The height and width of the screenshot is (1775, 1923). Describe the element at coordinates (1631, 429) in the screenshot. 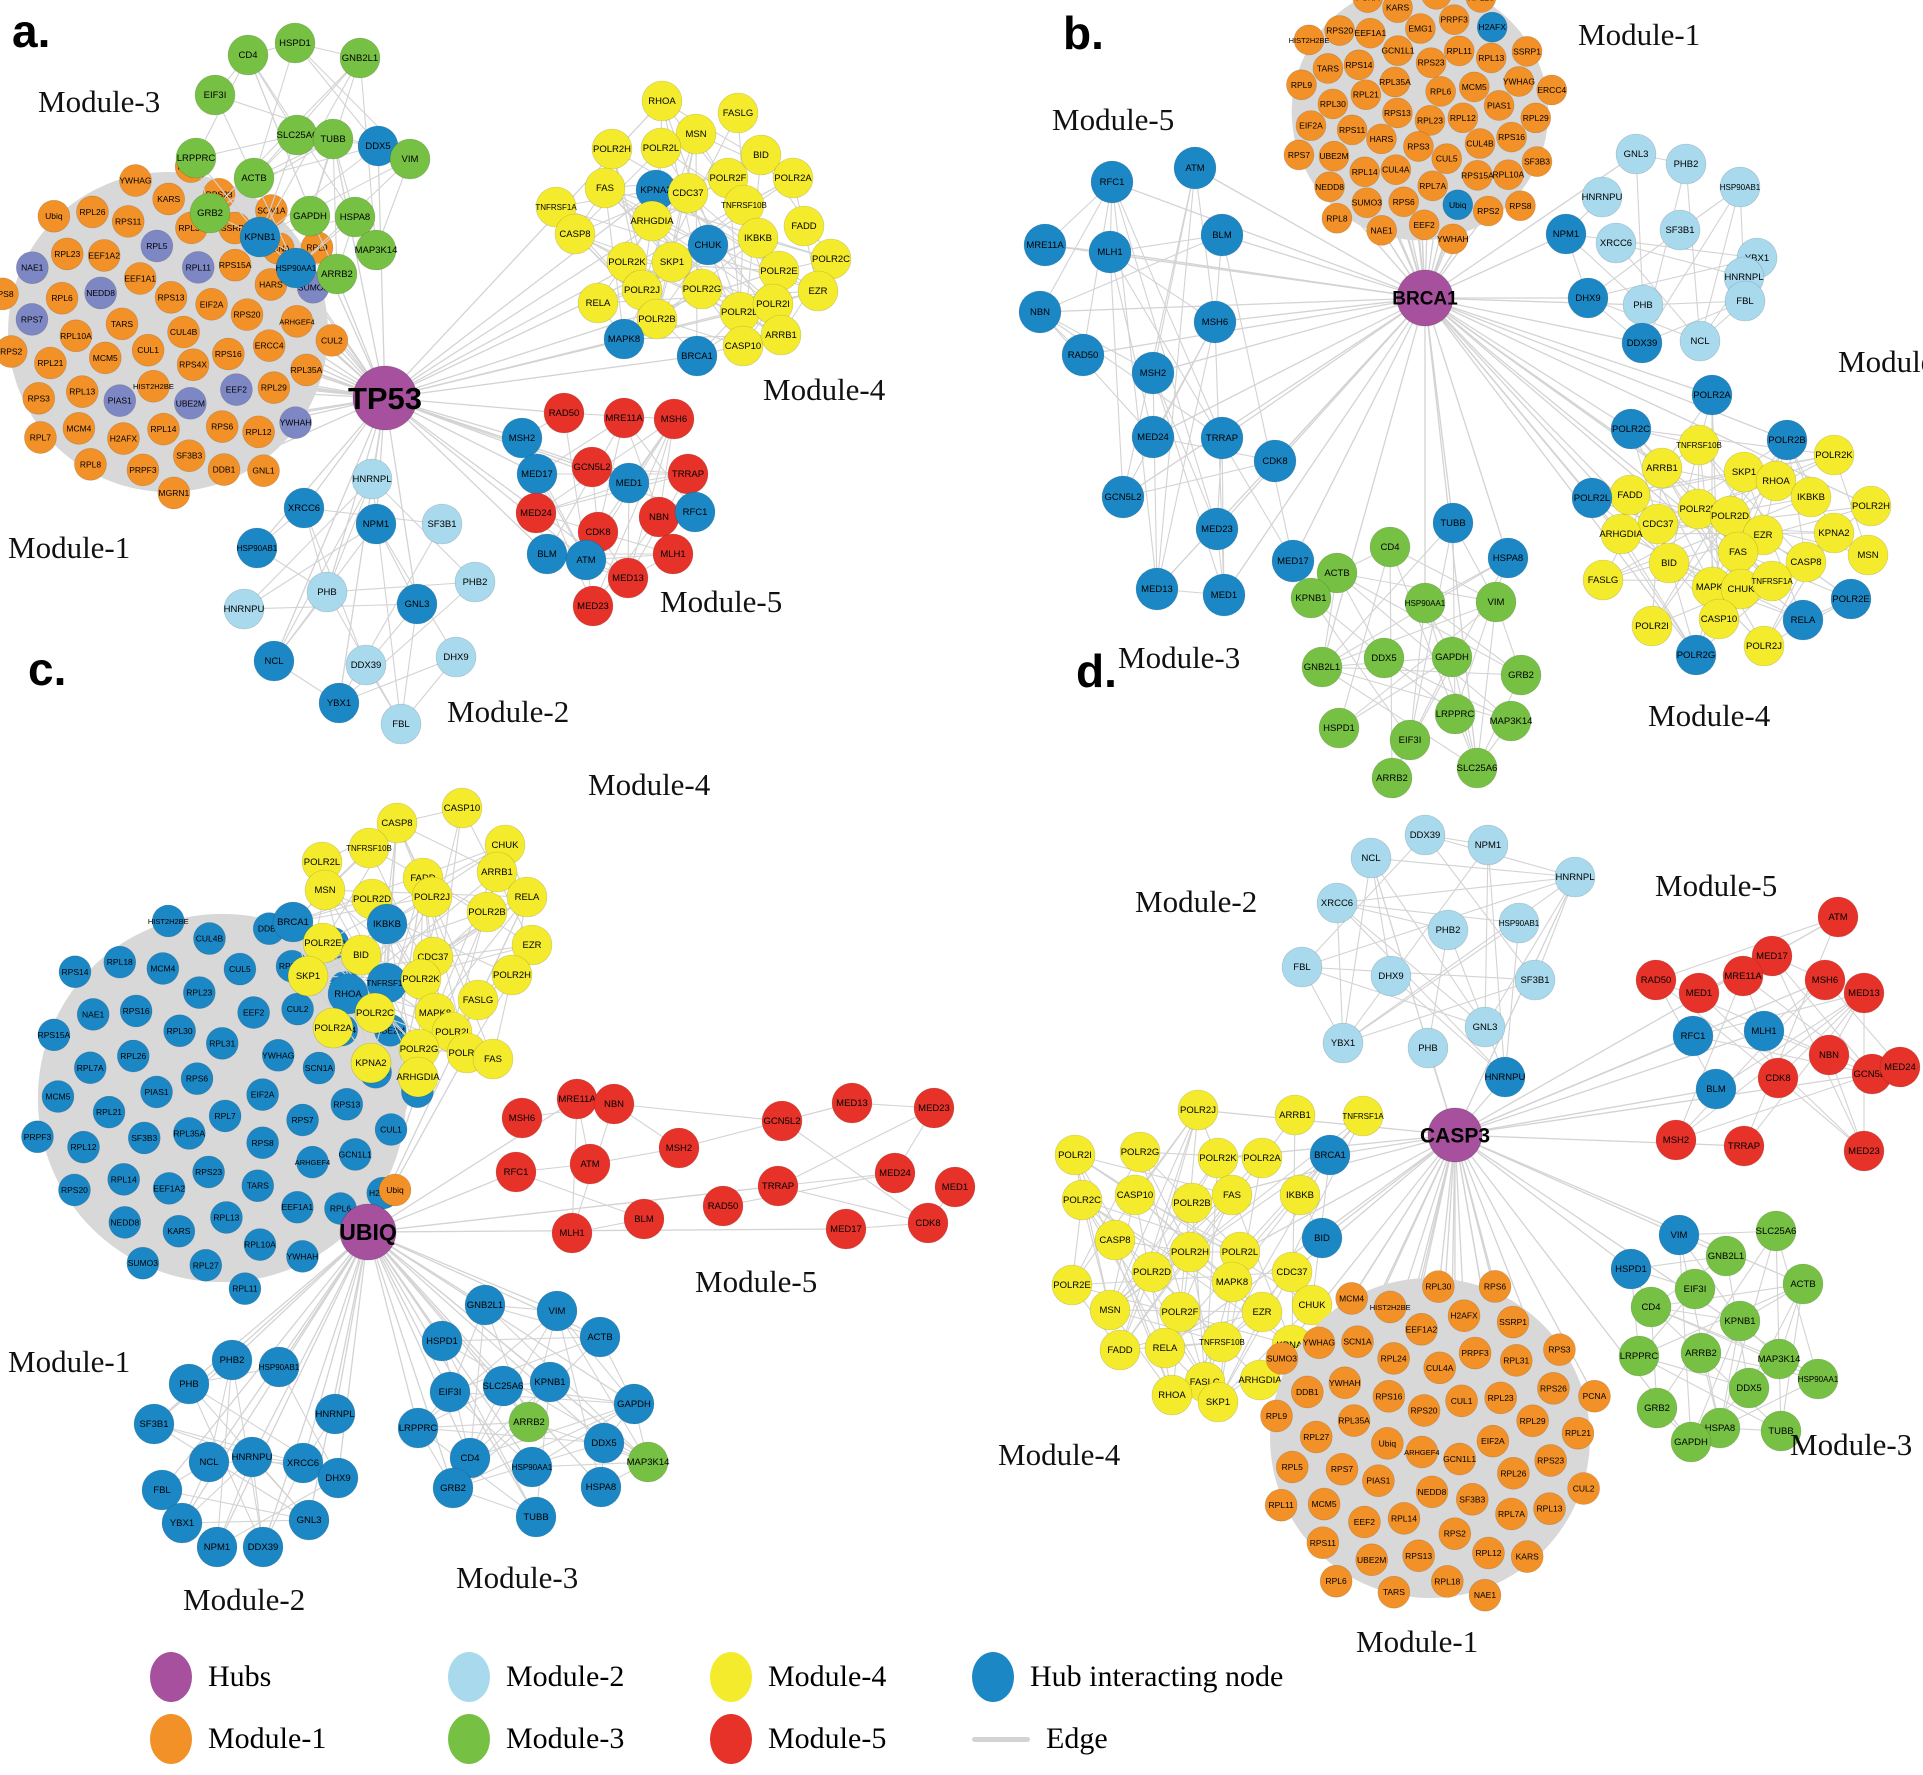

I see `node-POLR2C` at that location.